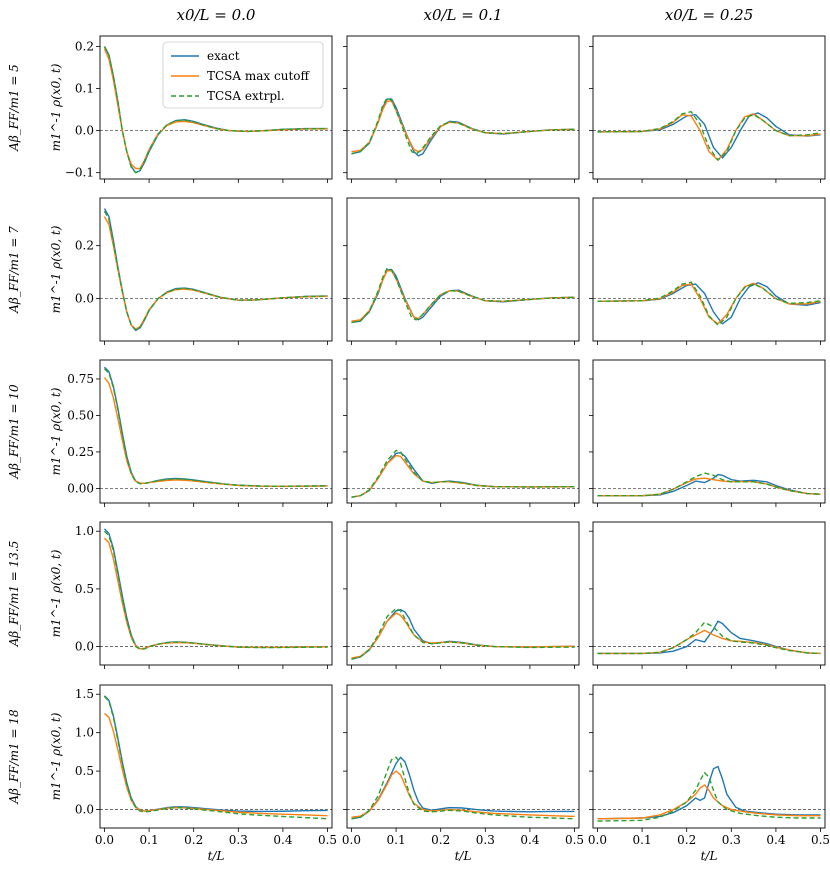  I want to click on panel-r3-c1, so click(461, 595).